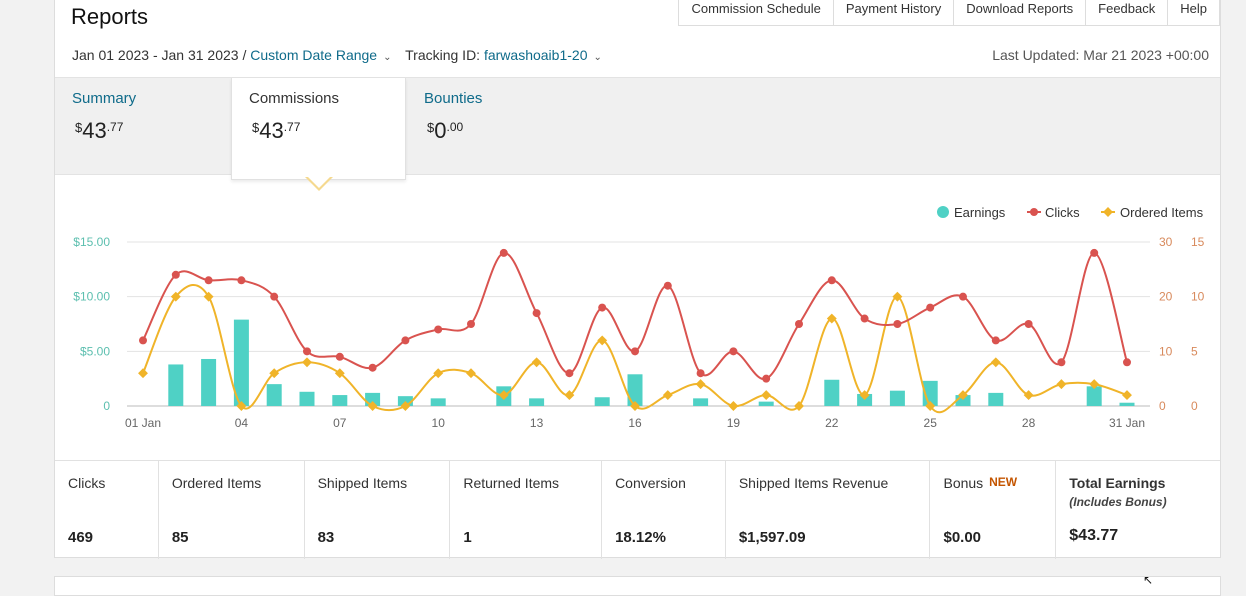 The height and width of the screenshot is (596, 1246). I want to click on stat-shipped-revenue: Shipped Items Revenue $1,597.09, so click(828, 510).